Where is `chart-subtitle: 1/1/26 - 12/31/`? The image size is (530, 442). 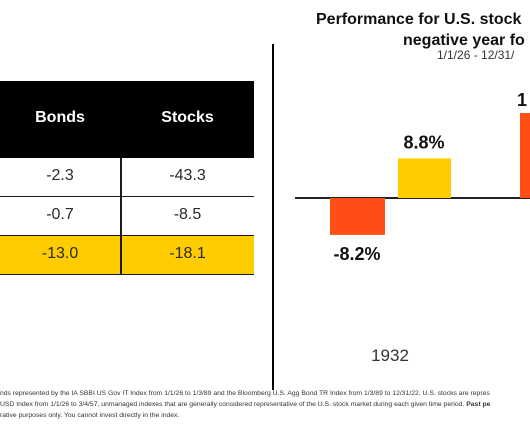
chart-subtitle: 1/1/26 - 12/31/ is located at coordinates (476, 55).